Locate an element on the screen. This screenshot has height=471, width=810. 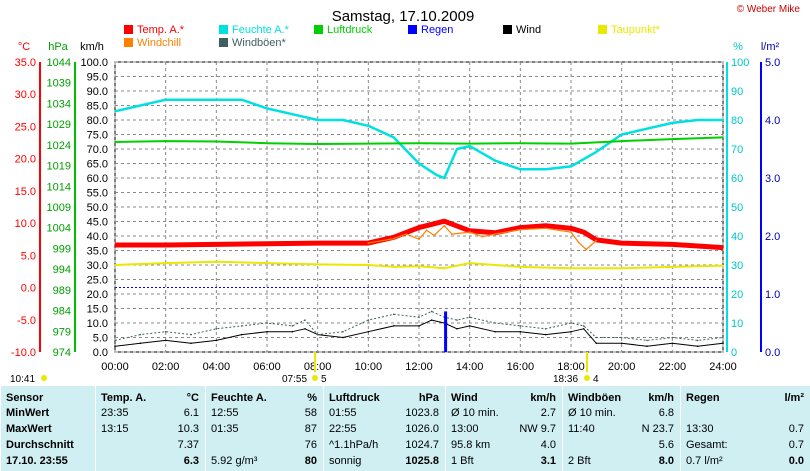
legend-label: Windchill is located at coordinates (159, 43).